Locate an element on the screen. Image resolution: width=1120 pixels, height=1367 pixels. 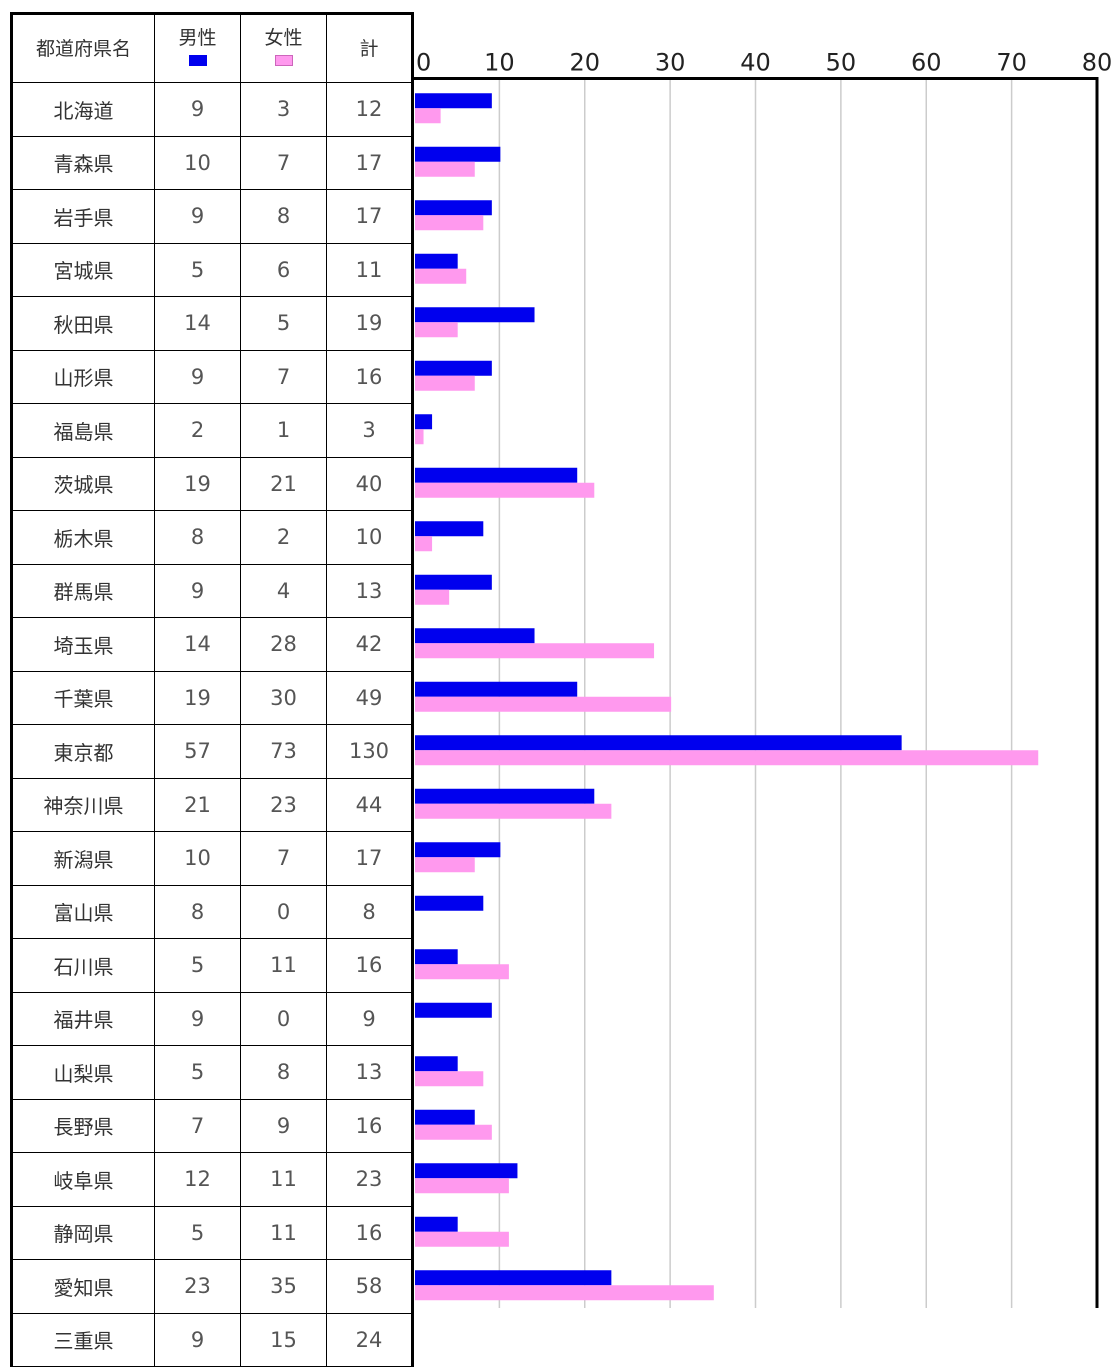
table-row: 山形県 9 7 16 is located at coordinates (212, 376).